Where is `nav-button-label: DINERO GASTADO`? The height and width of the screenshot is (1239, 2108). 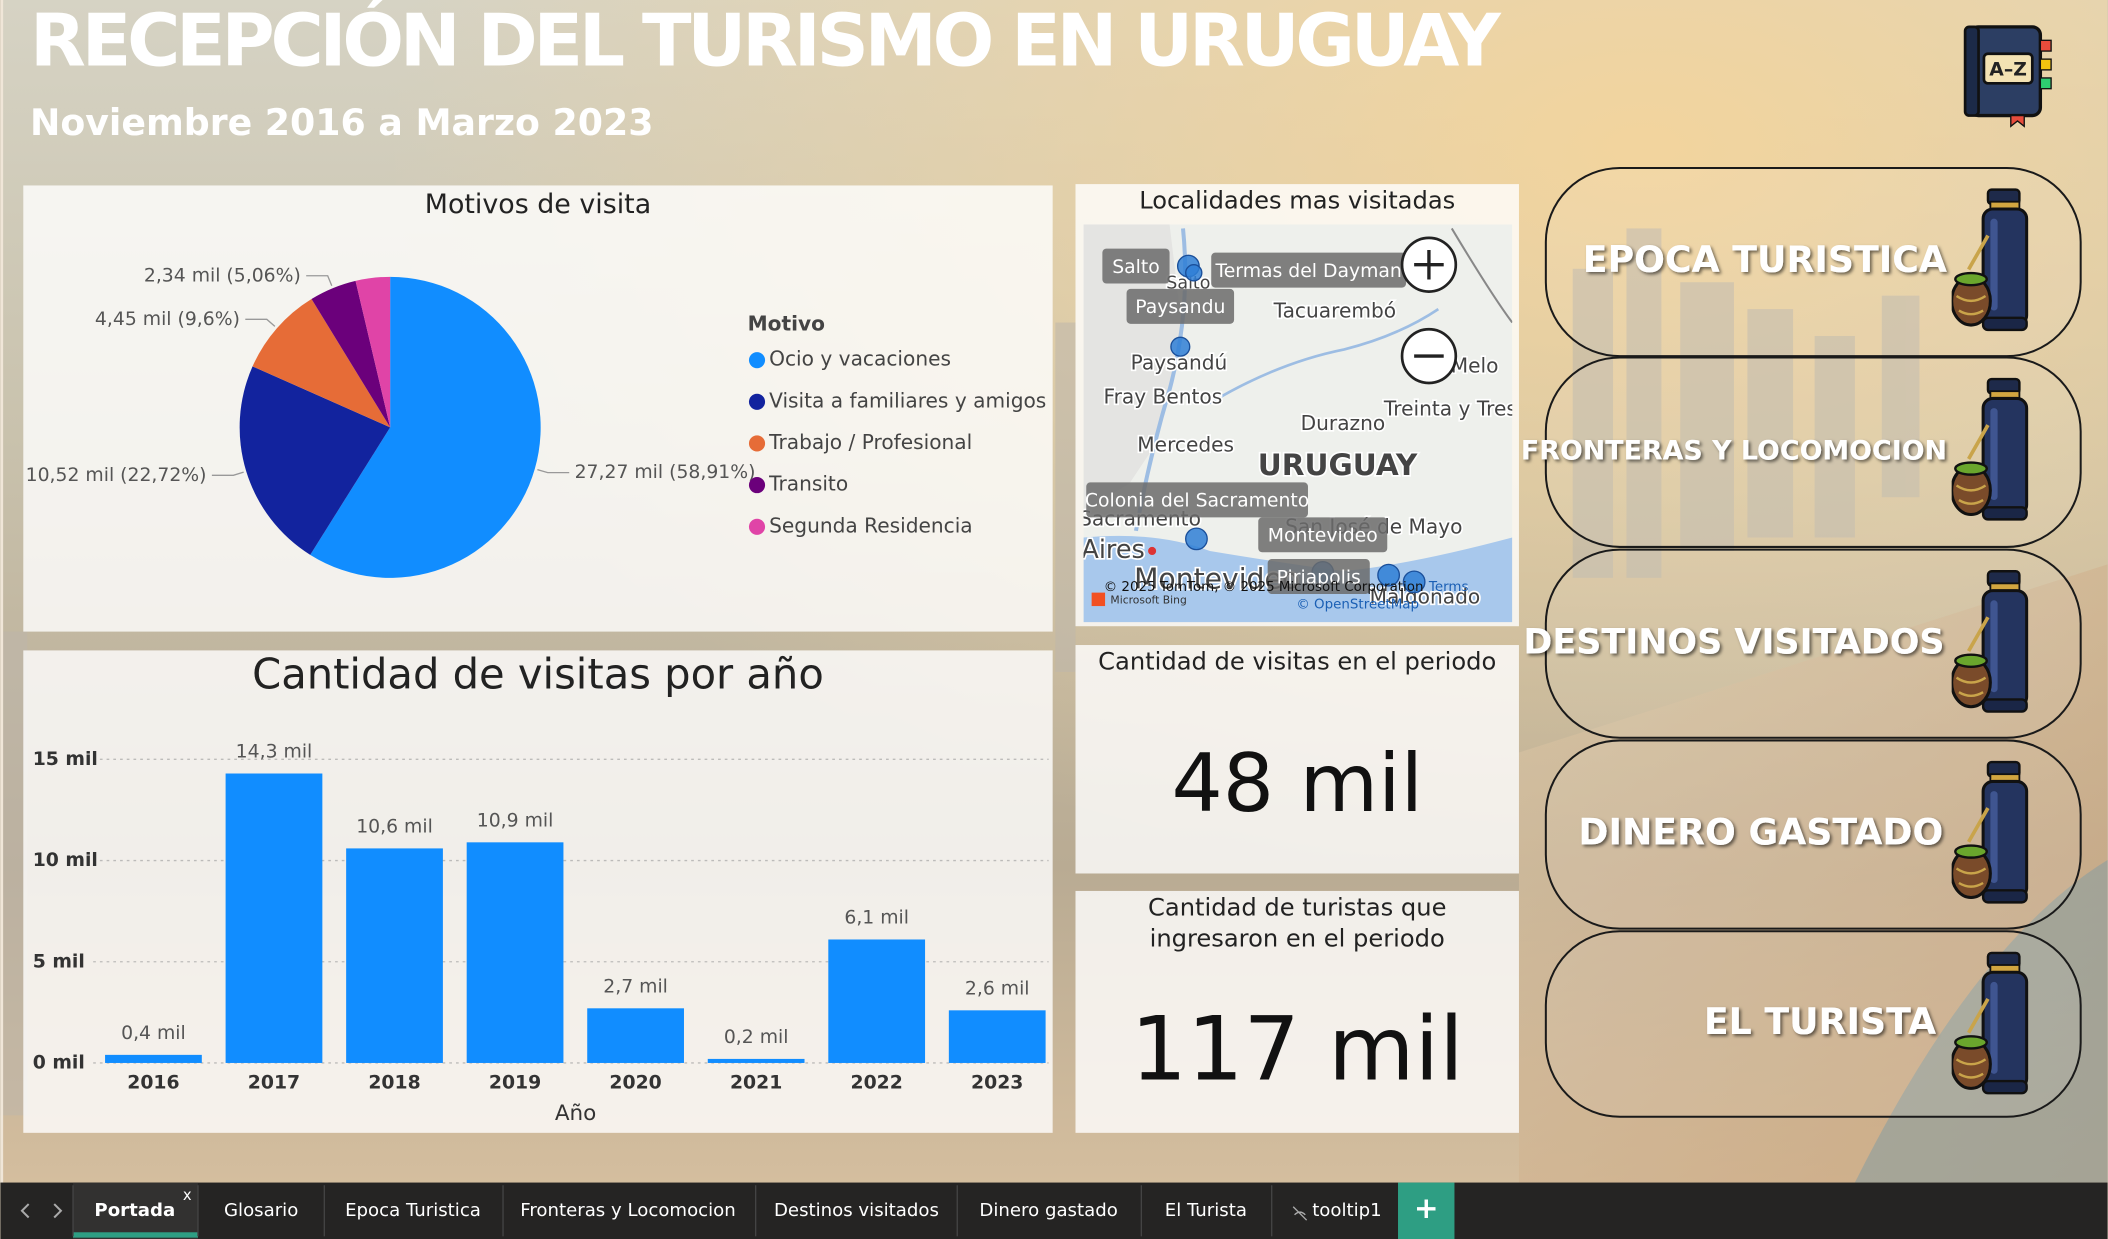
nav-button-label: DINERO GASTADO is located at coordinates (1760, 832).